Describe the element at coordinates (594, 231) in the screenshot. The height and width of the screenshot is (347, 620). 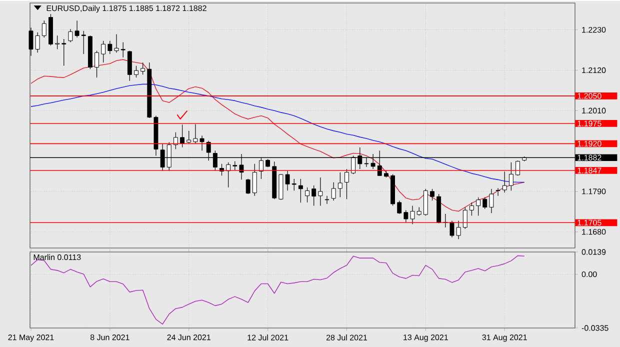
I see `y-tick-label: 1.1680` at that location.